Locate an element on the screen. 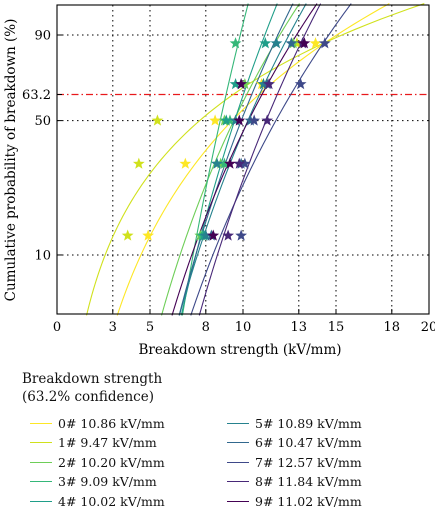 This screenshot has height=510, width=435. legend-subtitle: (63.2% confidence) is located at coordinates (88, 397).